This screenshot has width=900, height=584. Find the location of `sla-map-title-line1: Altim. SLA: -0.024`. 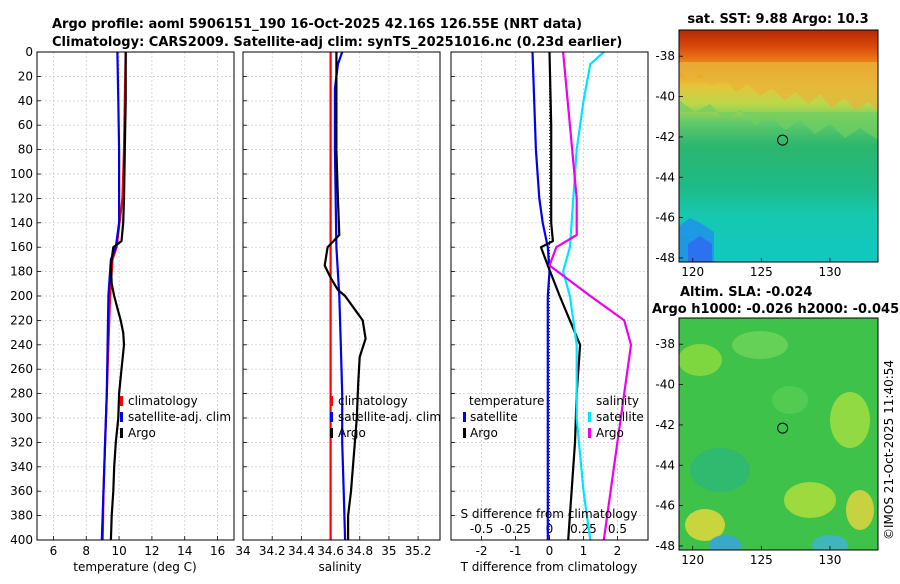

sla-map-title-line1: Altim. SLA: -0.024 is located at coordinates (746, 292).